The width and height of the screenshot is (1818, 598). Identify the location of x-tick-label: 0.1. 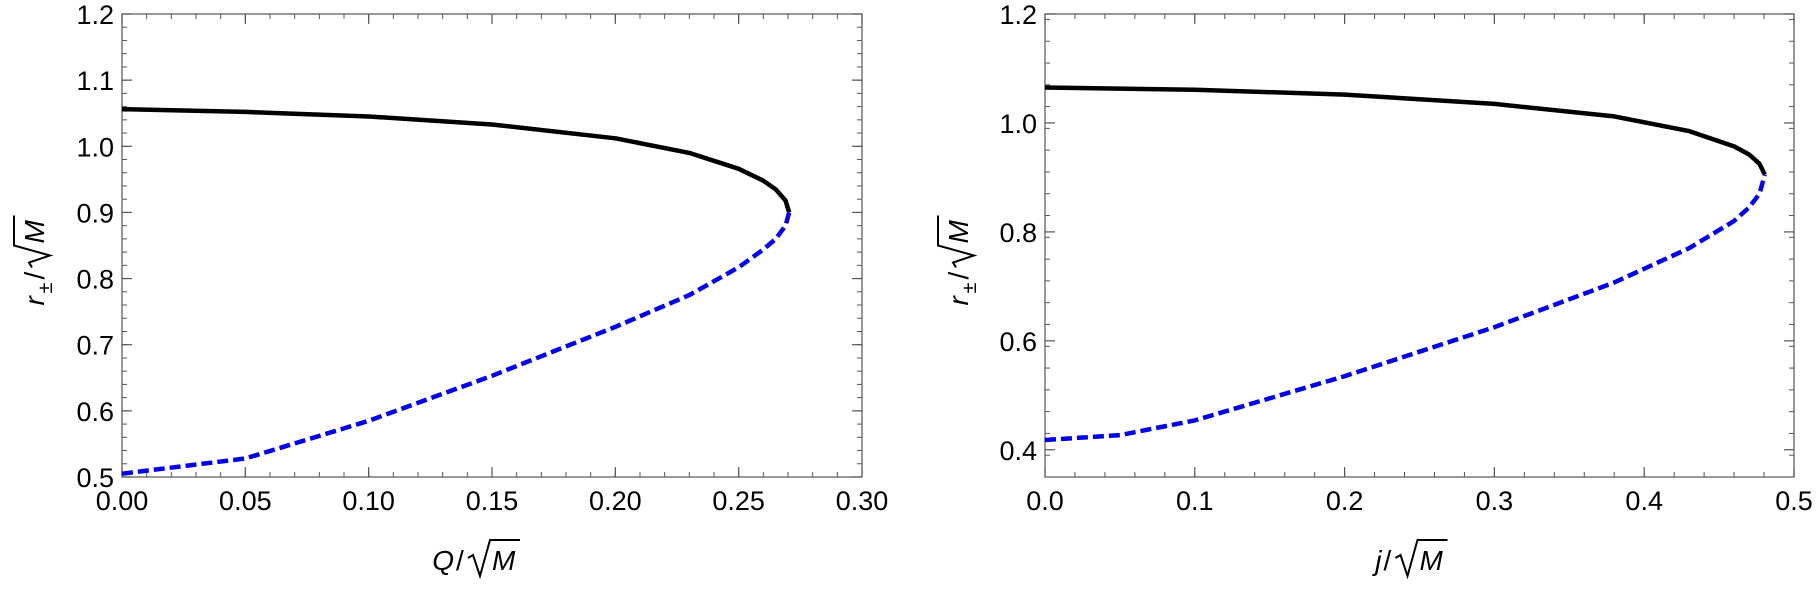
(1195, 501).